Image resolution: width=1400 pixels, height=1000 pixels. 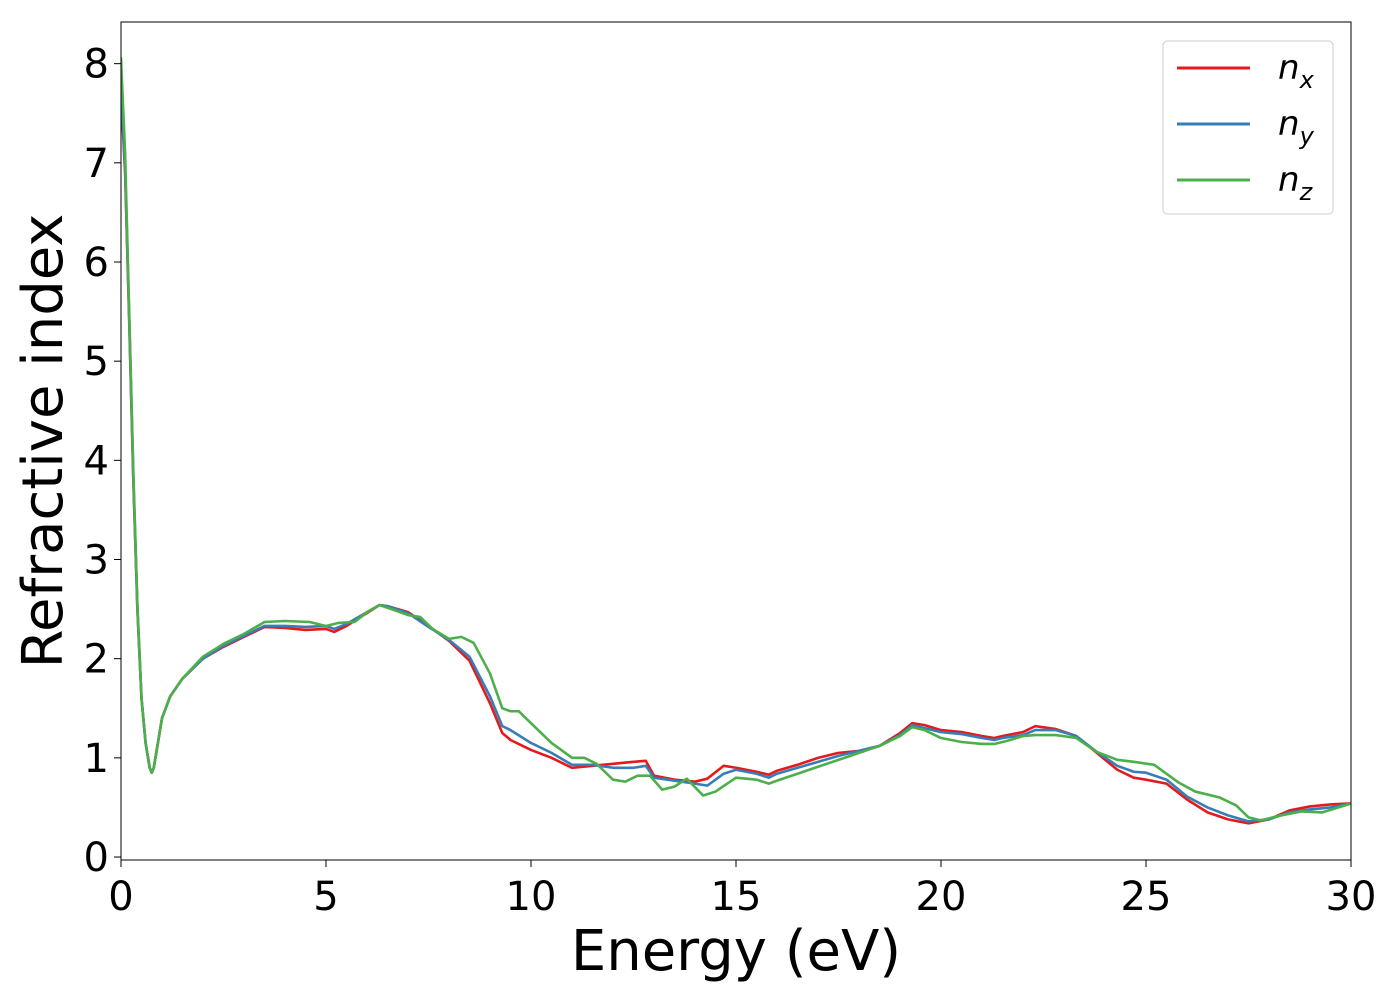 What do you see at coordinates (941, 897) in the screenshot?
I see `x-tick-label: 20` at bounding box center [941, 897].